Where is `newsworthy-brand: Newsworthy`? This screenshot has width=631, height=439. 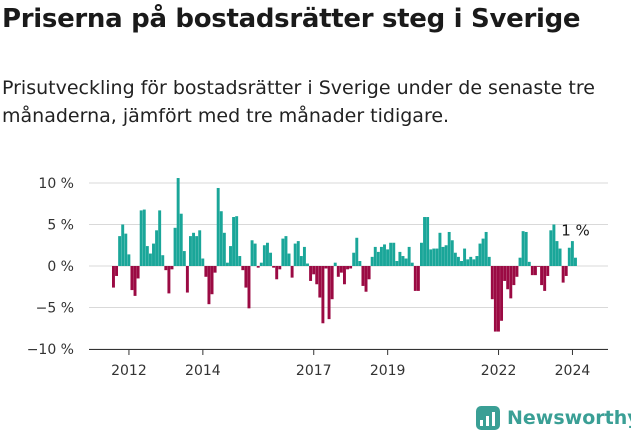
newsworthy-brand: Newsworthy is located at coordinates (553, 418).